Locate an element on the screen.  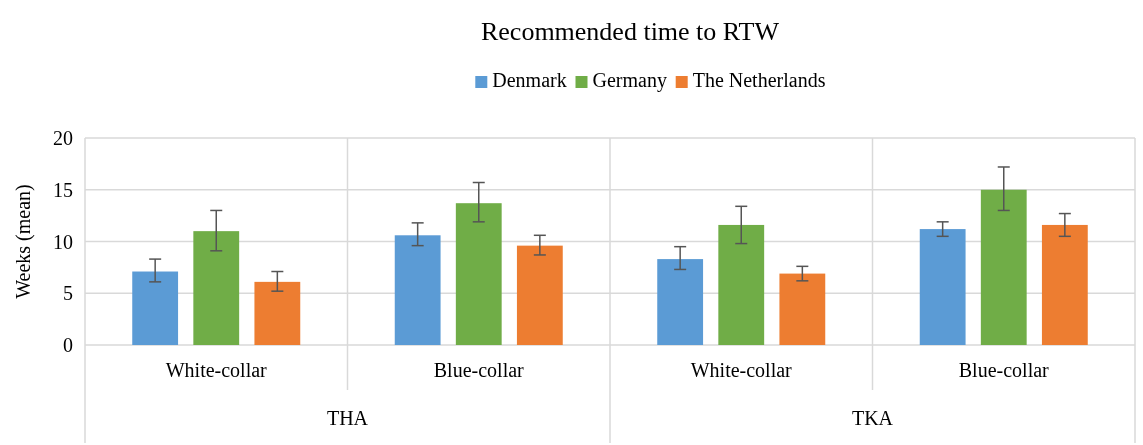
legend-label: Denmark is located at coordinates (529, 80).